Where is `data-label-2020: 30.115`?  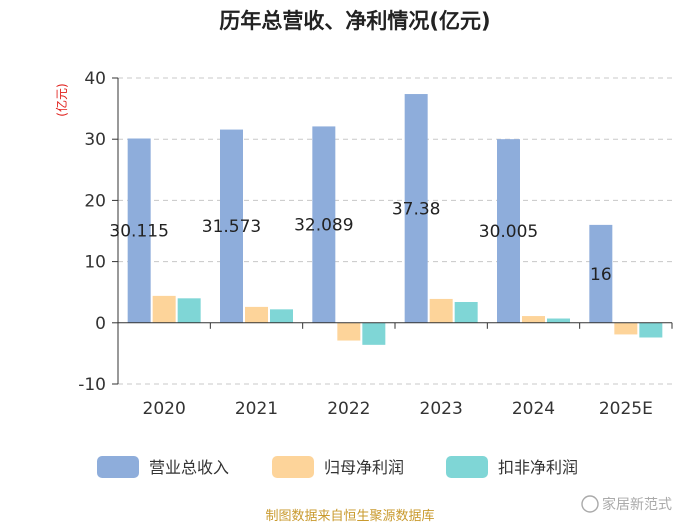
data-label-2020: 30.115 is located at coordinates (138, 232).